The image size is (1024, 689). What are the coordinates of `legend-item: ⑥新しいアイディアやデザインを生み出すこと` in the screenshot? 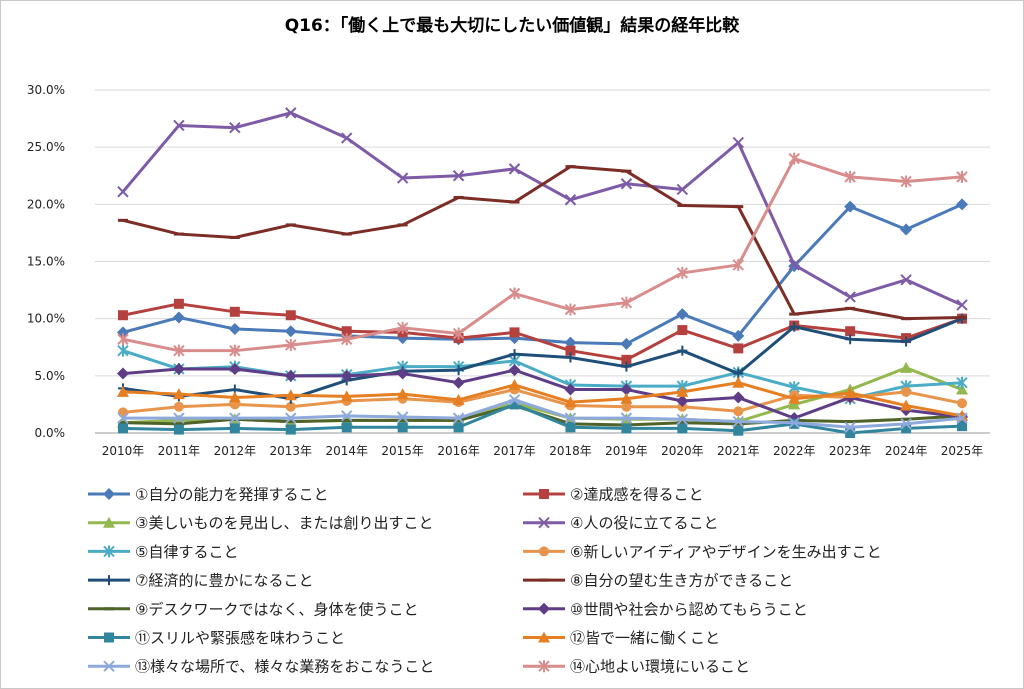 It's located at (702, 552).